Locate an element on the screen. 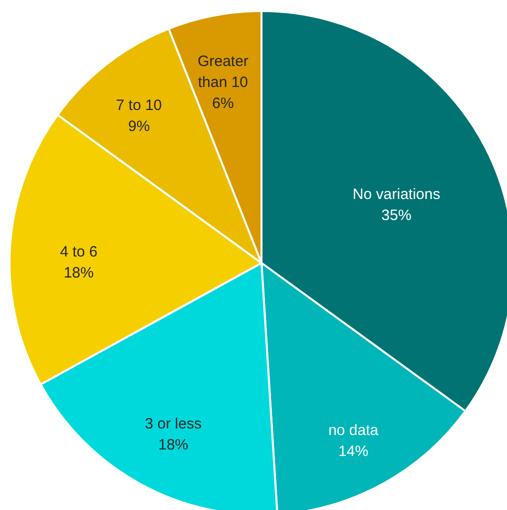 The image size is (507, 510). slice-label: Greater than 10 is located at coordinates (223, 72).